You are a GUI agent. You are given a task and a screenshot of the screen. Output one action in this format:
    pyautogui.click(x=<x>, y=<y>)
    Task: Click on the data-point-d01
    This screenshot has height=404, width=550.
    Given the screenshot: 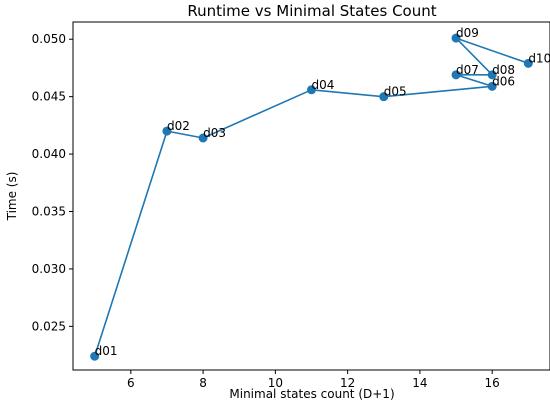 What is the action you would take?
    pyautogui.click(x=95, y=356)
    